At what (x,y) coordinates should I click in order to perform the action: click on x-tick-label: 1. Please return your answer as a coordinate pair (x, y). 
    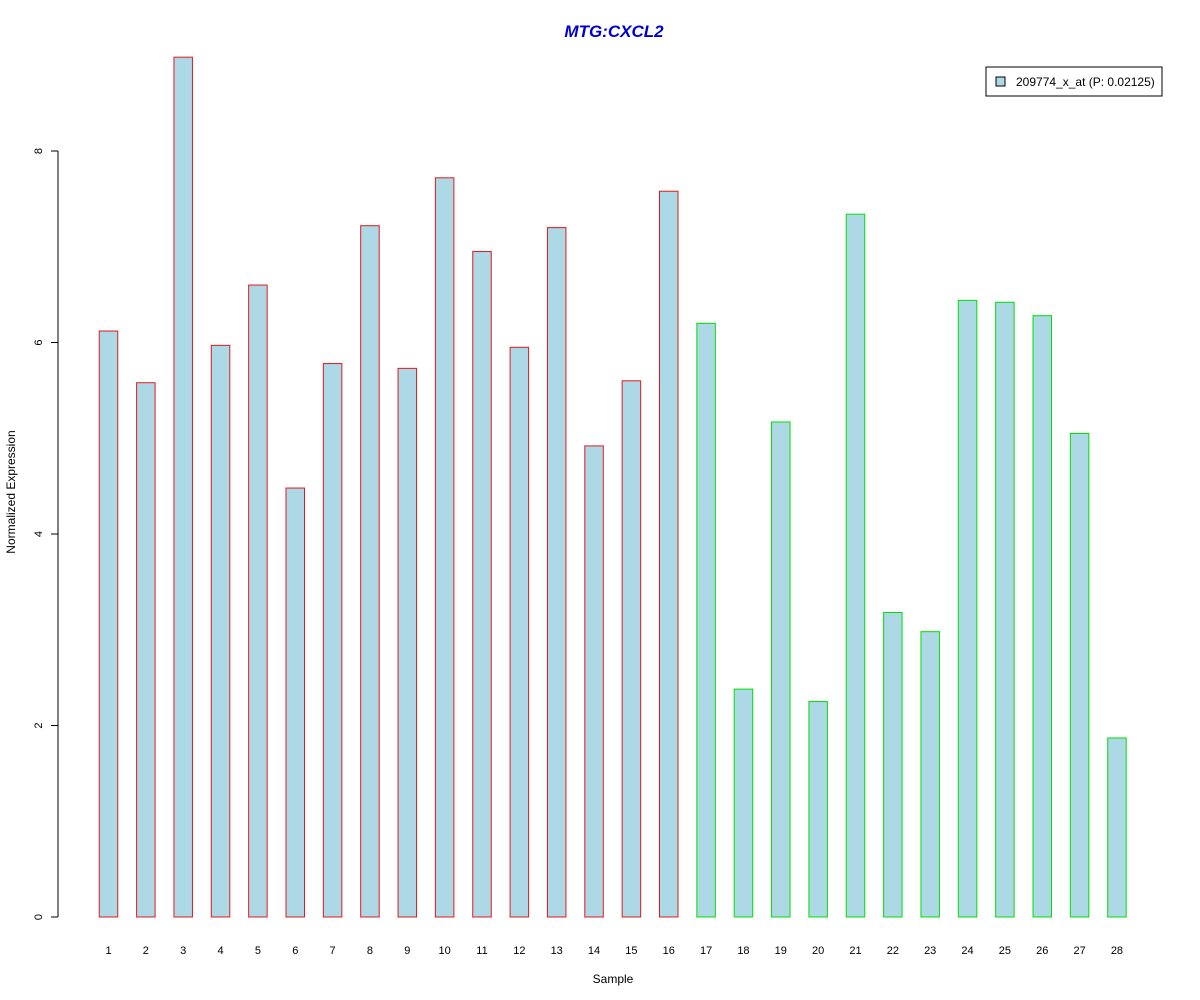
    Looking at the image, I should click on (108, 951).